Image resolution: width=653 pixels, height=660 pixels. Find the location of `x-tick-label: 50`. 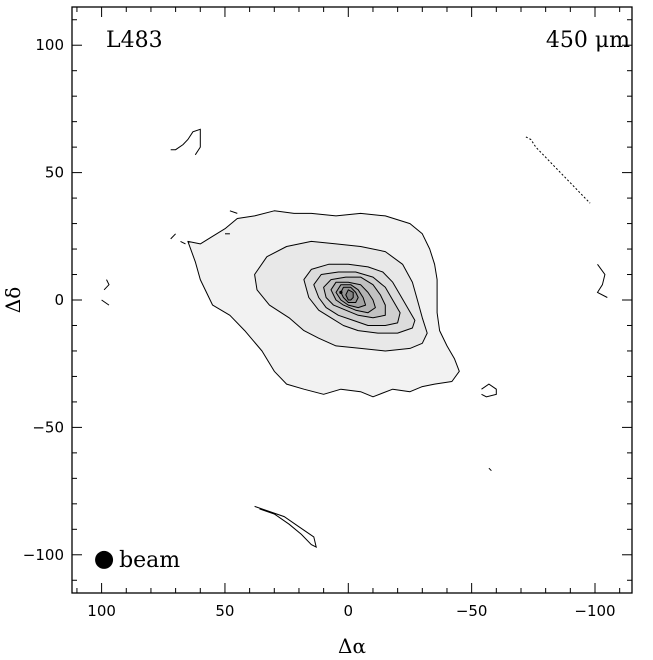

x-tick-label: 50 is located at coordinates (224, 611).